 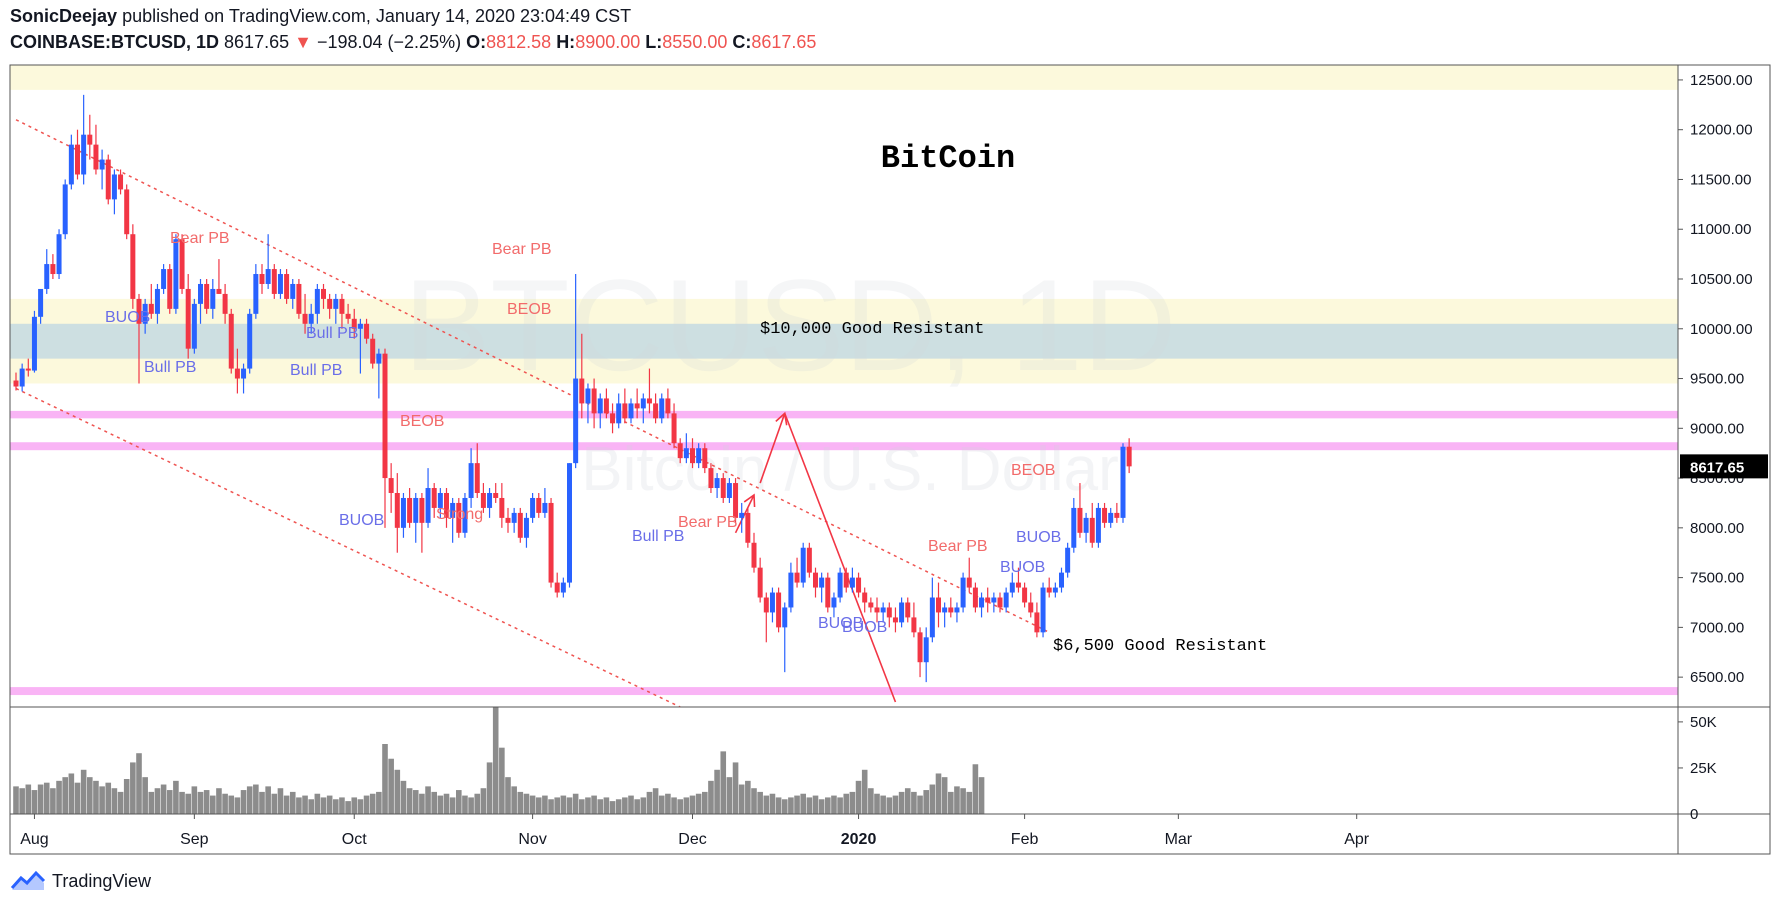 What do you see at coordinates (459, 514) in the screenshot?
I see `pattern-label-bear: Strong` at bounding box center [459, 514].